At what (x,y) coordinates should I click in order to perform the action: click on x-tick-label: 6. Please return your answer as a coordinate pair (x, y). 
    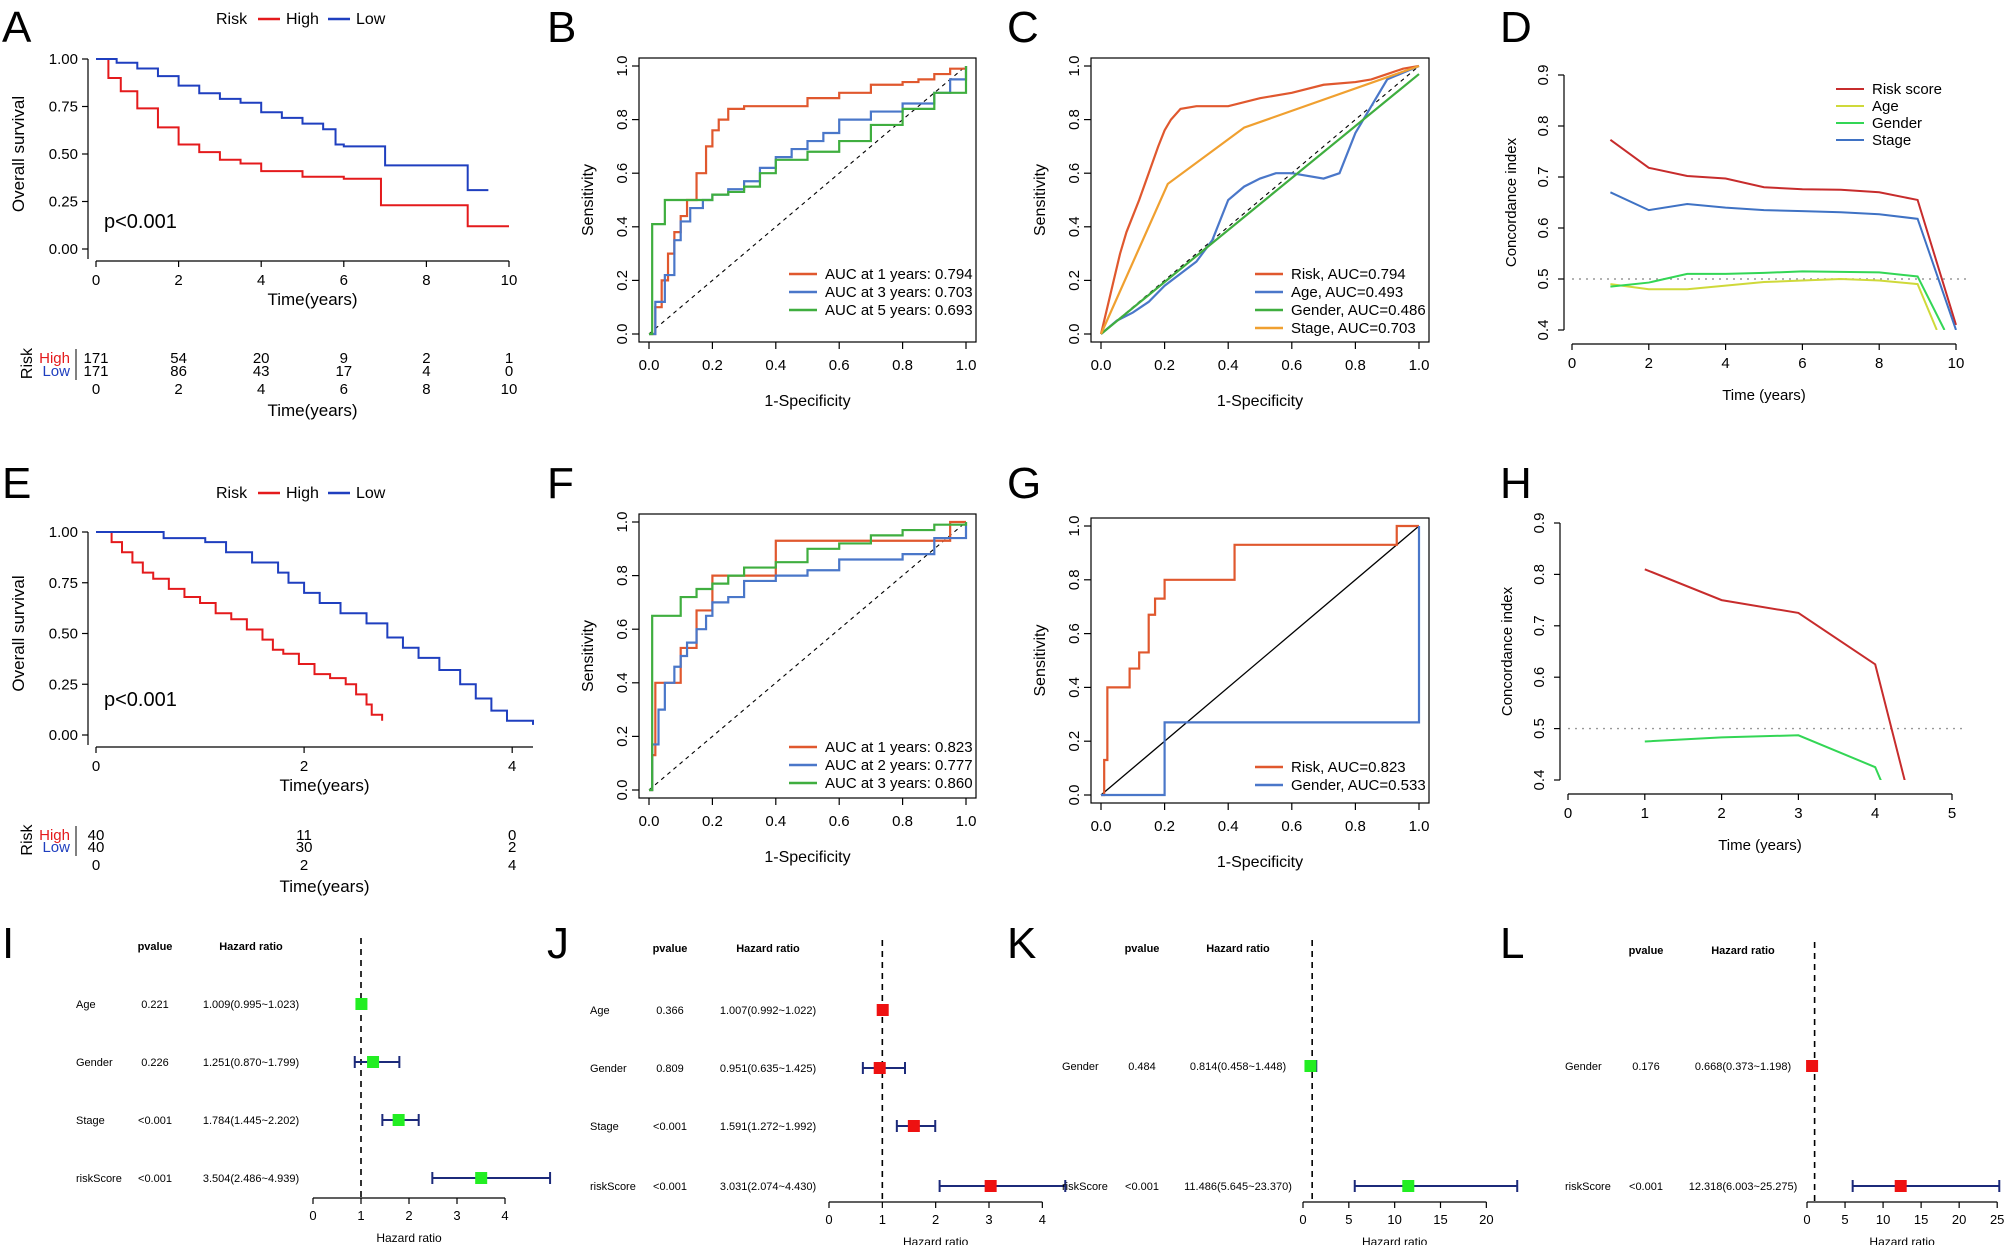
    Looking at the image, I should click on (344, 280).